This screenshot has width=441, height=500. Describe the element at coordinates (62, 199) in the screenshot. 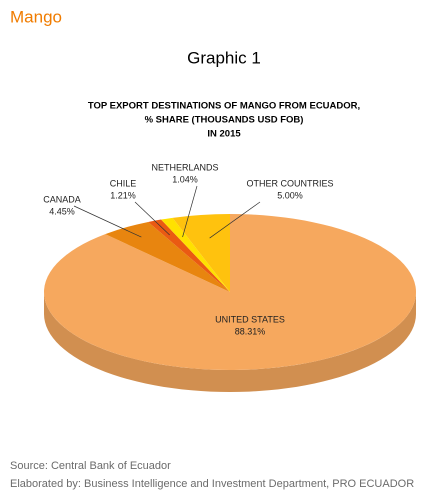

I see `data-label-name: CANADA` at that location.